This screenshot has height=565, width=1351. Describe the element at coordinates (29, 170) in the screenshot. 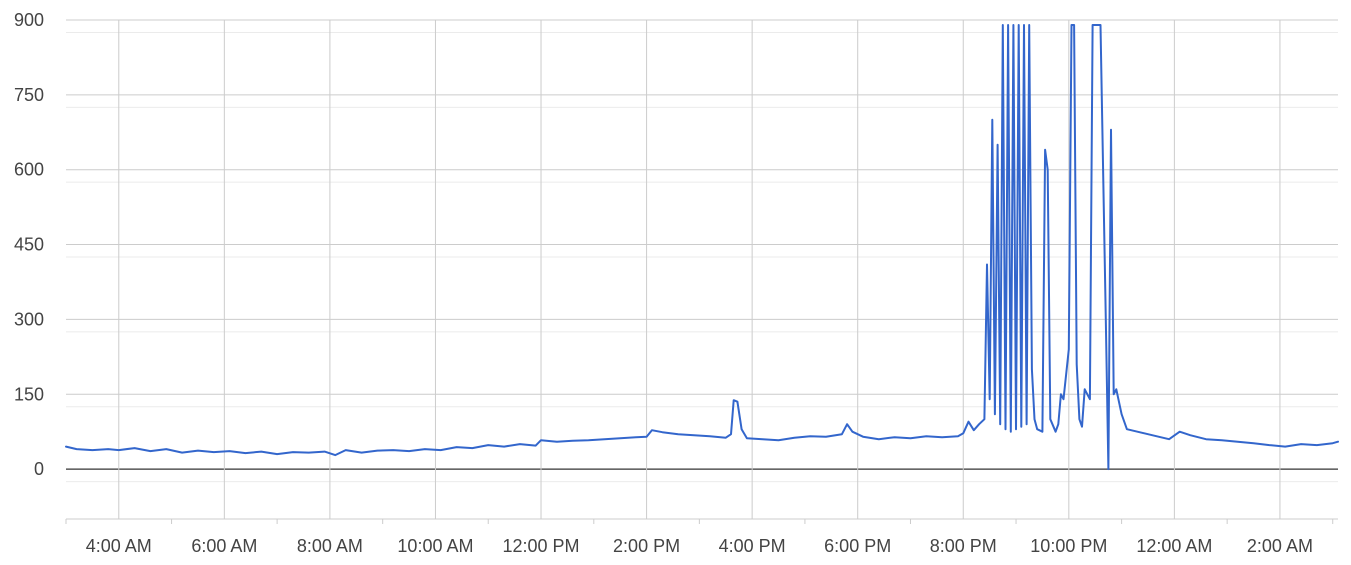

I see `y-tick-label: 600` at that location.